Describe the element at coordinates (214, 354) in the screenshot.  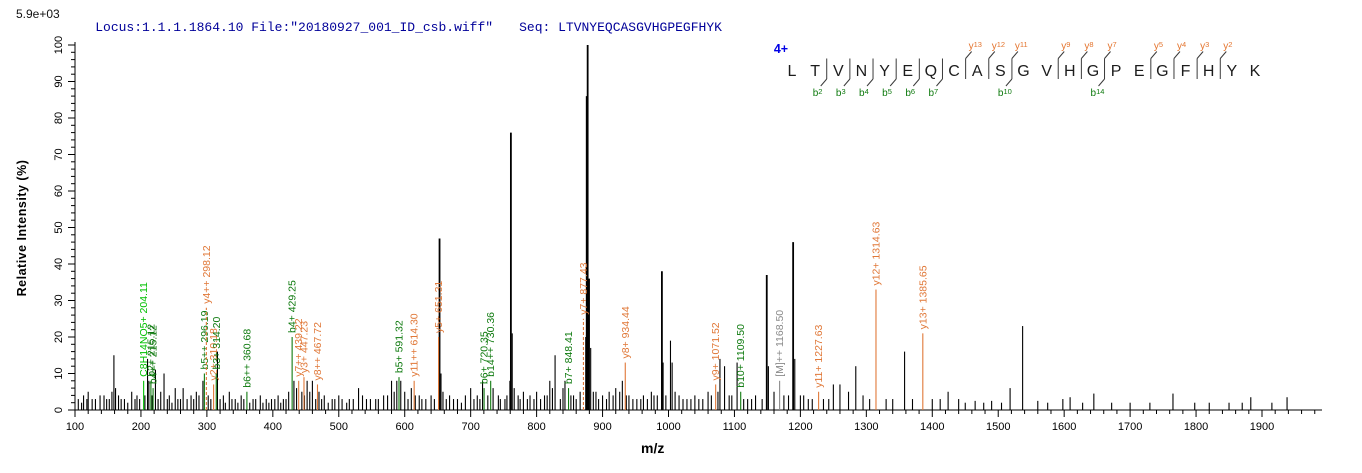
I see `peak-label: y2+ 310.18` at that location.